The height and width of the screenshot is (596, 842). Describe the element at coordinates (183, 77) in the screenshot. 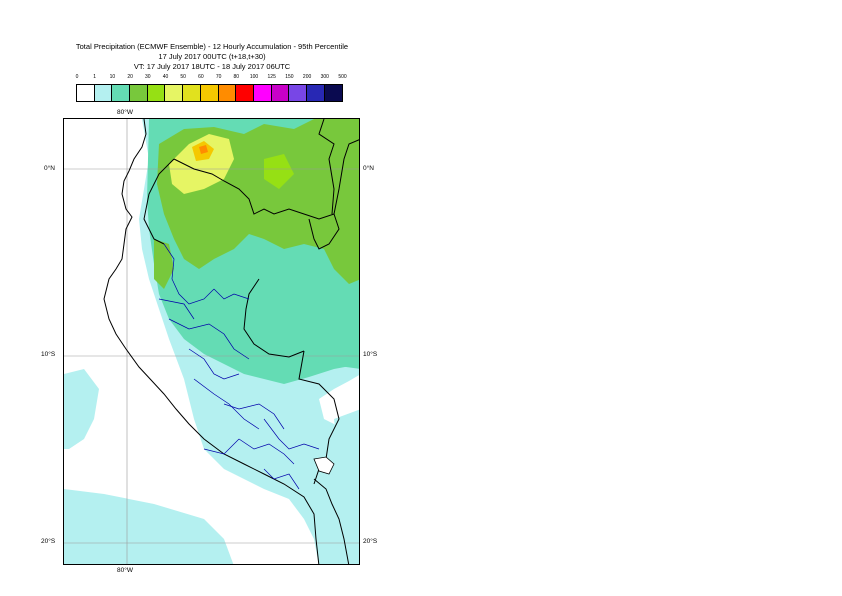

I see `legend-label: 50` at that location.